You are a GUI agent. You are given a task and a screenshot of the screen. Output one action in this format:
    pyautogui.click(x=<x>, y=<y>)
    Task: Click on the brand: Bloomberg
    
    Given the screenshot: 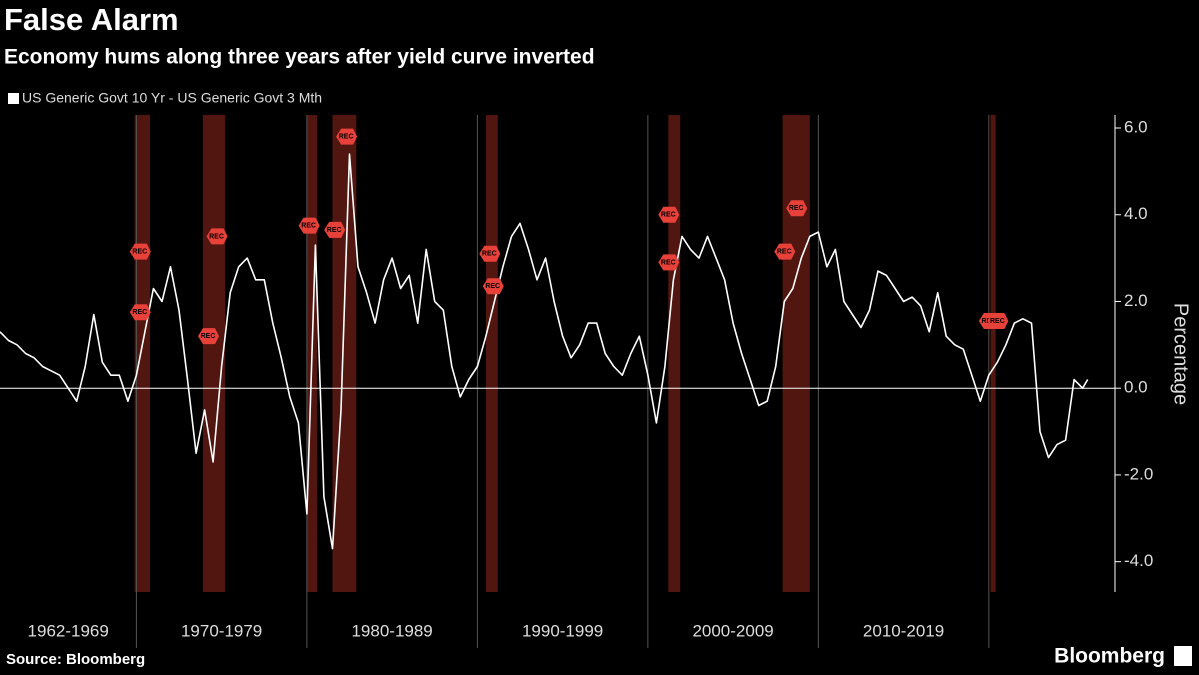 What is the action you would take?
    pyautogui.click(x=1109, y=656)
    